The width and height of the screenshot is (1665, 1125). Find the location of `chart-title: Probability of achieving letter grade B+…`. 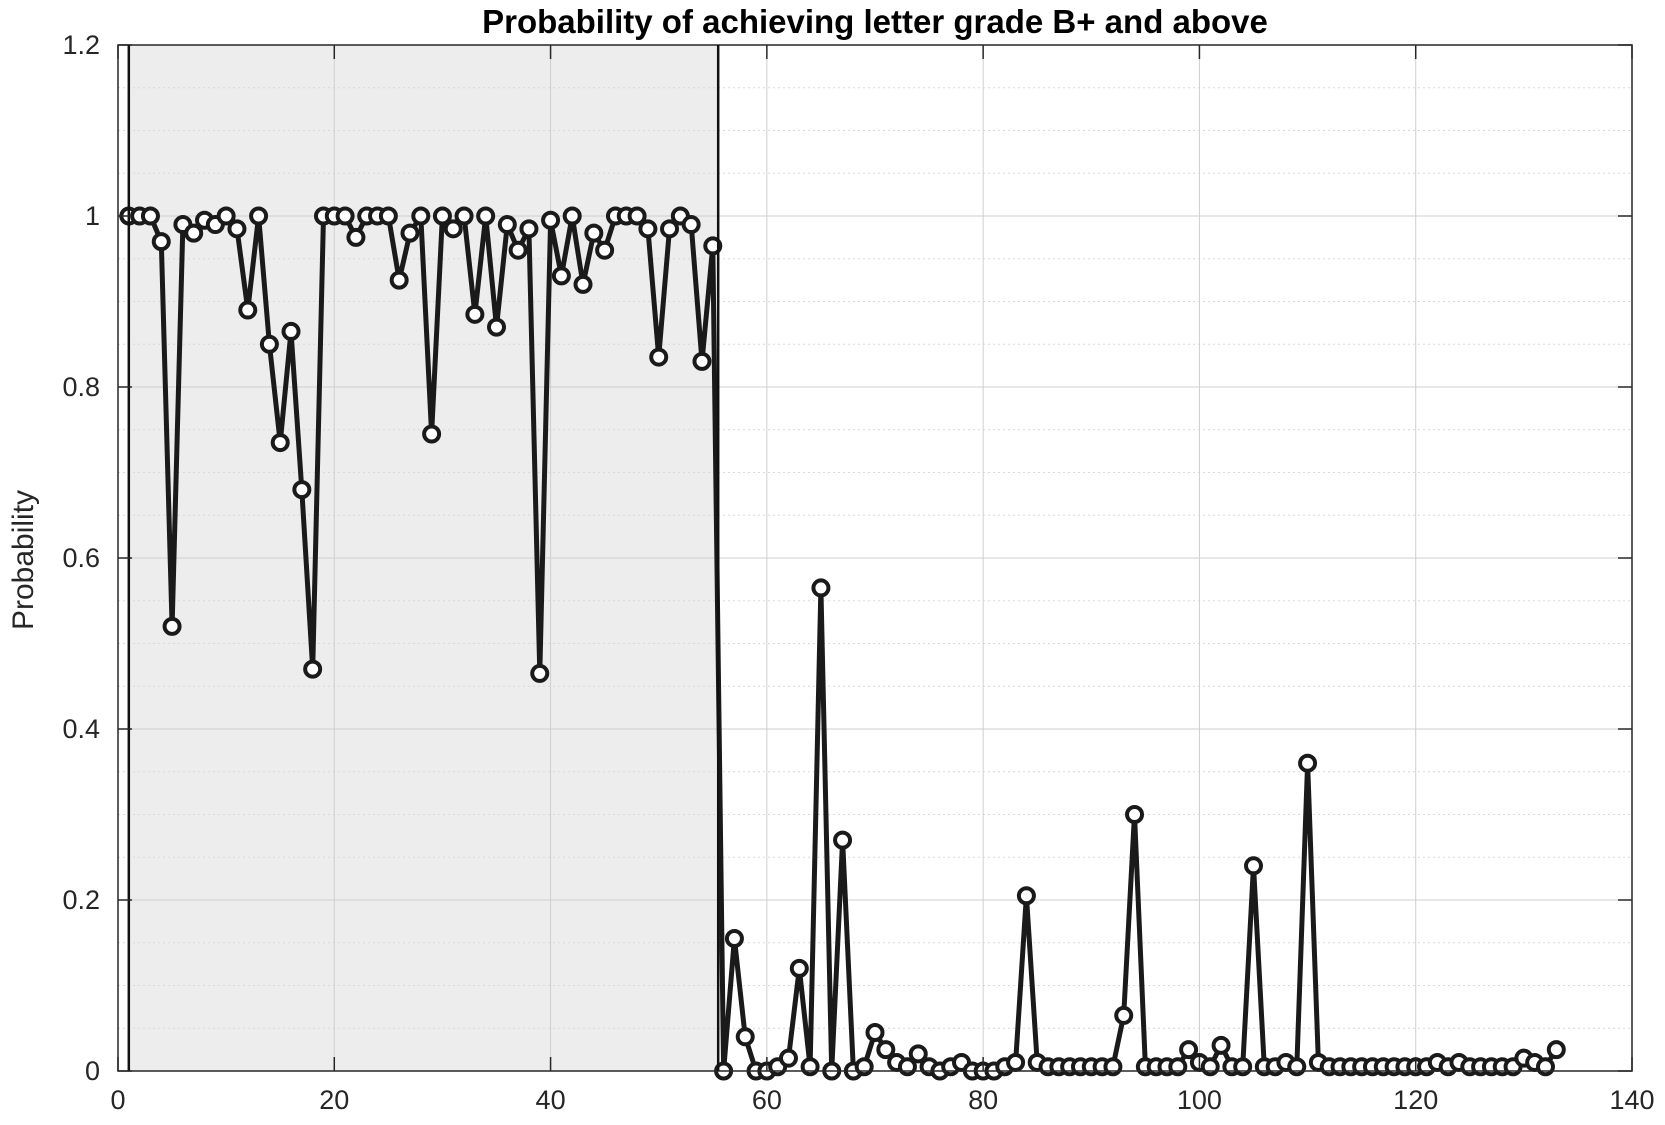

chart-title: Probability of achieving letter grade B+… is located at coordinates (875, 21).